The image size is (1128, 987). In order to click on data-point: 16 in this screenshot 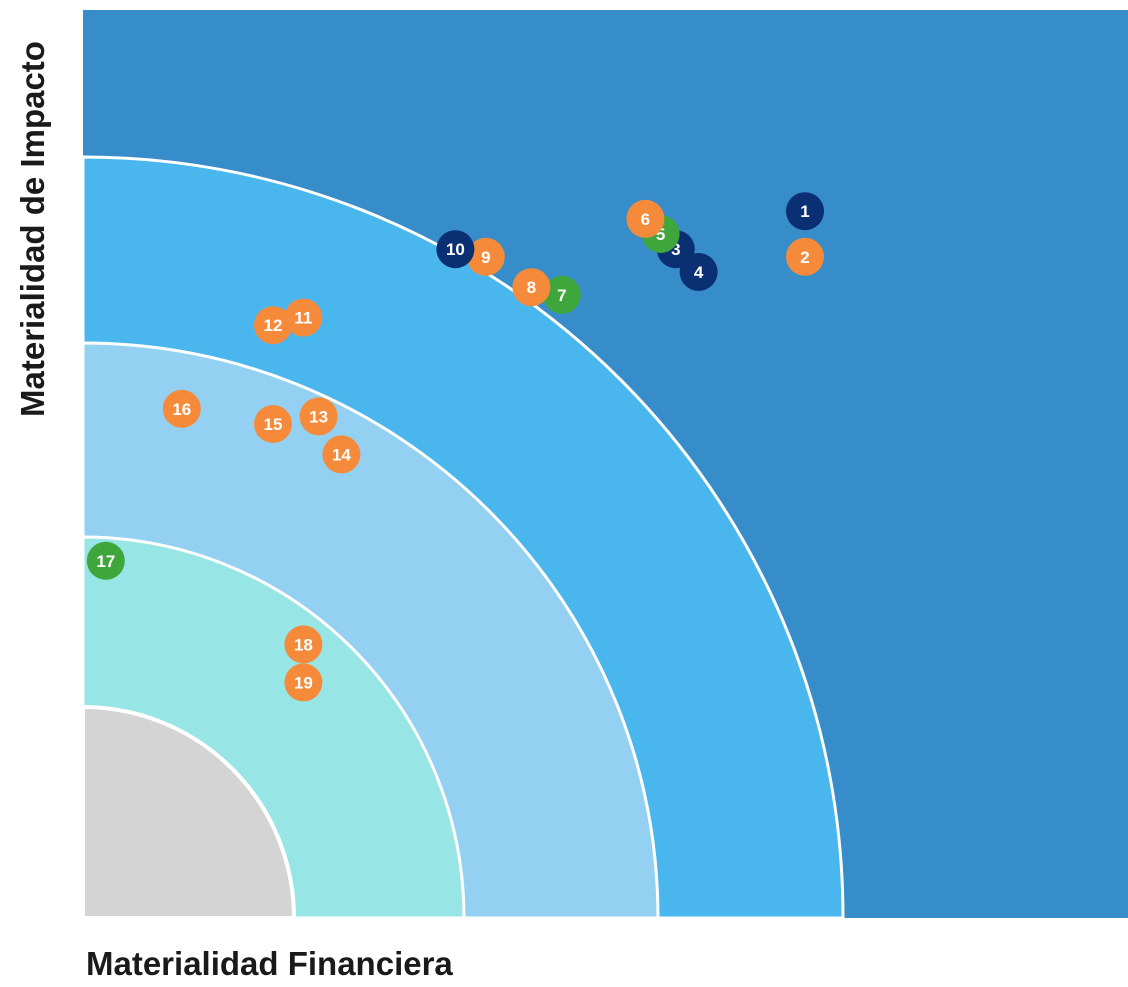, I will do `click(181, 408)`.